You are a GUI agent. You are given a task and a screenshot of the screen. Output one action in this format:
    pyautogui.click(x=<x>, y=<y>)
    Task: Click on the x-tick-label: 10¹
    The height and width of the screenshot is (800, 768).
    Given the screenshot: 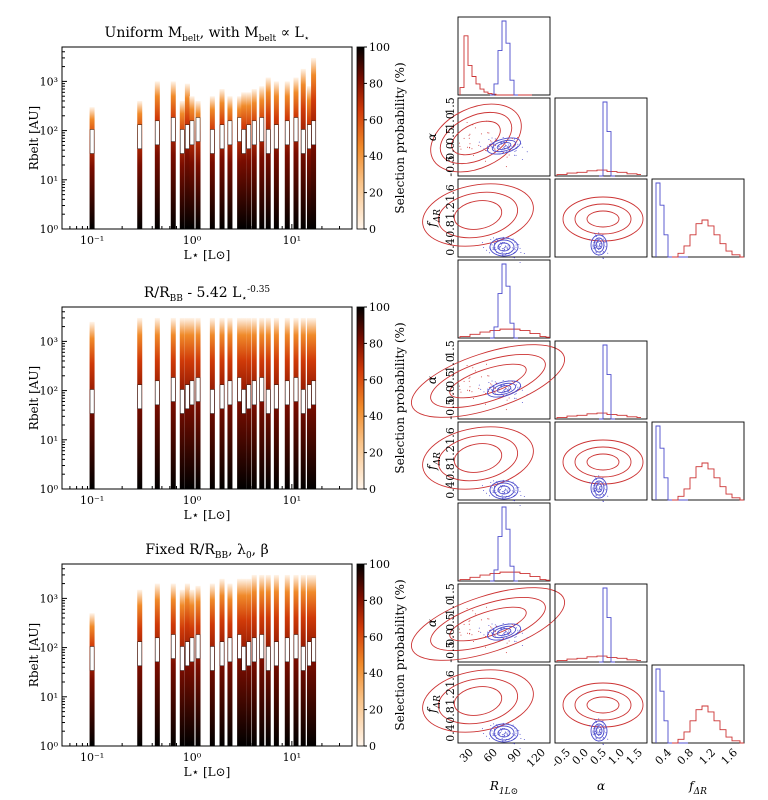 What is the action you would take?
    pyautogui.click(x=292, y=240)
    